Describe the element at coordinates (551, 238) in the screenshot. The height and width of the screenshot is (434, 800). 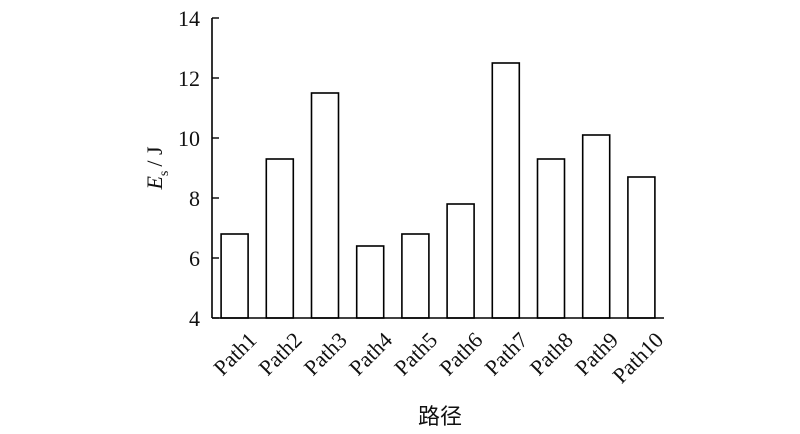
I see `bar-path8` at that location.